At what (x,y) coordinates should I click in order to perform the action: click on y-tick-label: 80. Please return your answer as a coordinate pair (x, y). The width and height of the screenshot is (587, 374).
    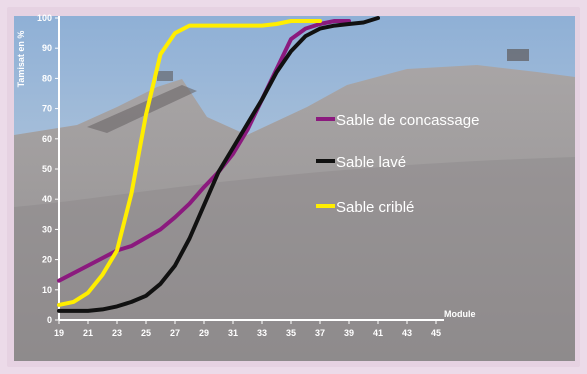
    Looking at the image, I should click on (47, 78).